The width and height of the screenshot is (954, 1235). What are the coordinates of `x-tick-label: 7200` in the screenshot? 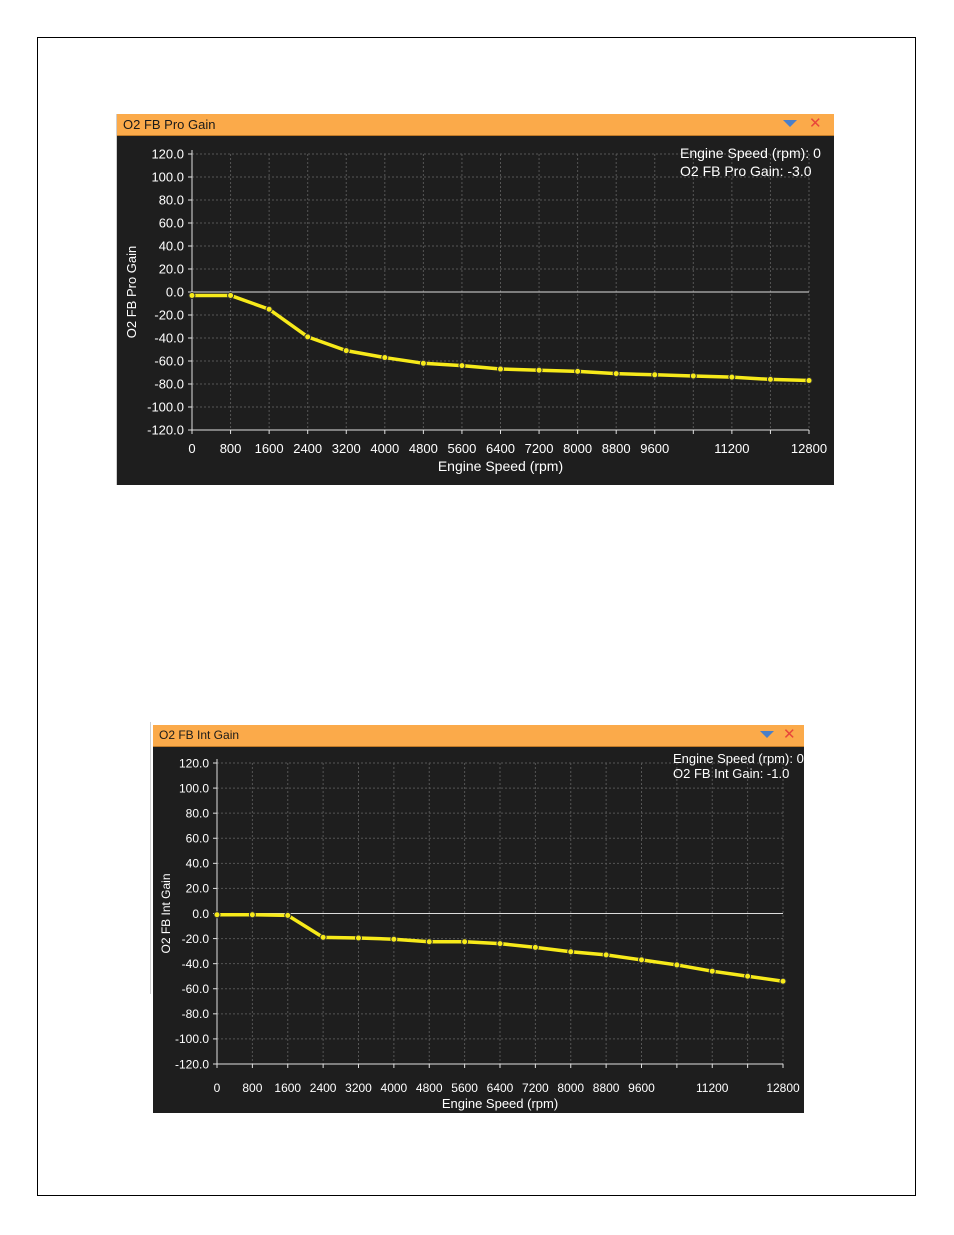 It's located at (539, 448).